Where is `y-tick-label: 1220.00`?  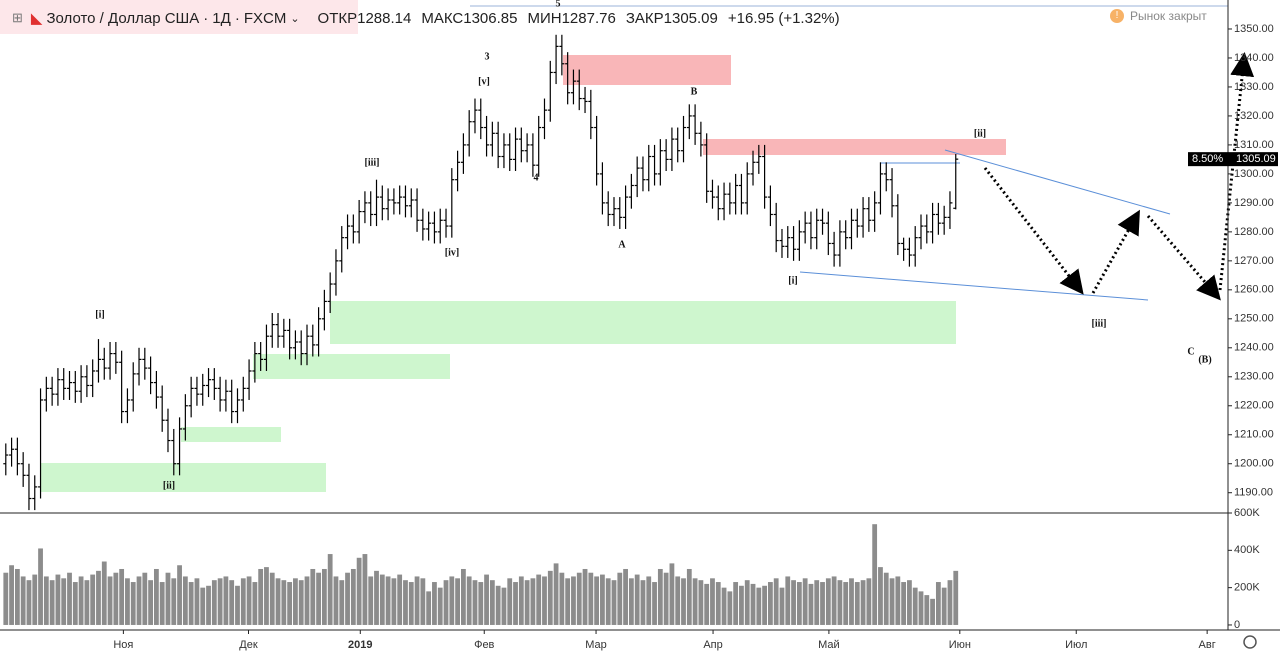
y-tick-label: 1220.00 is located at coordinates (1254, 406).